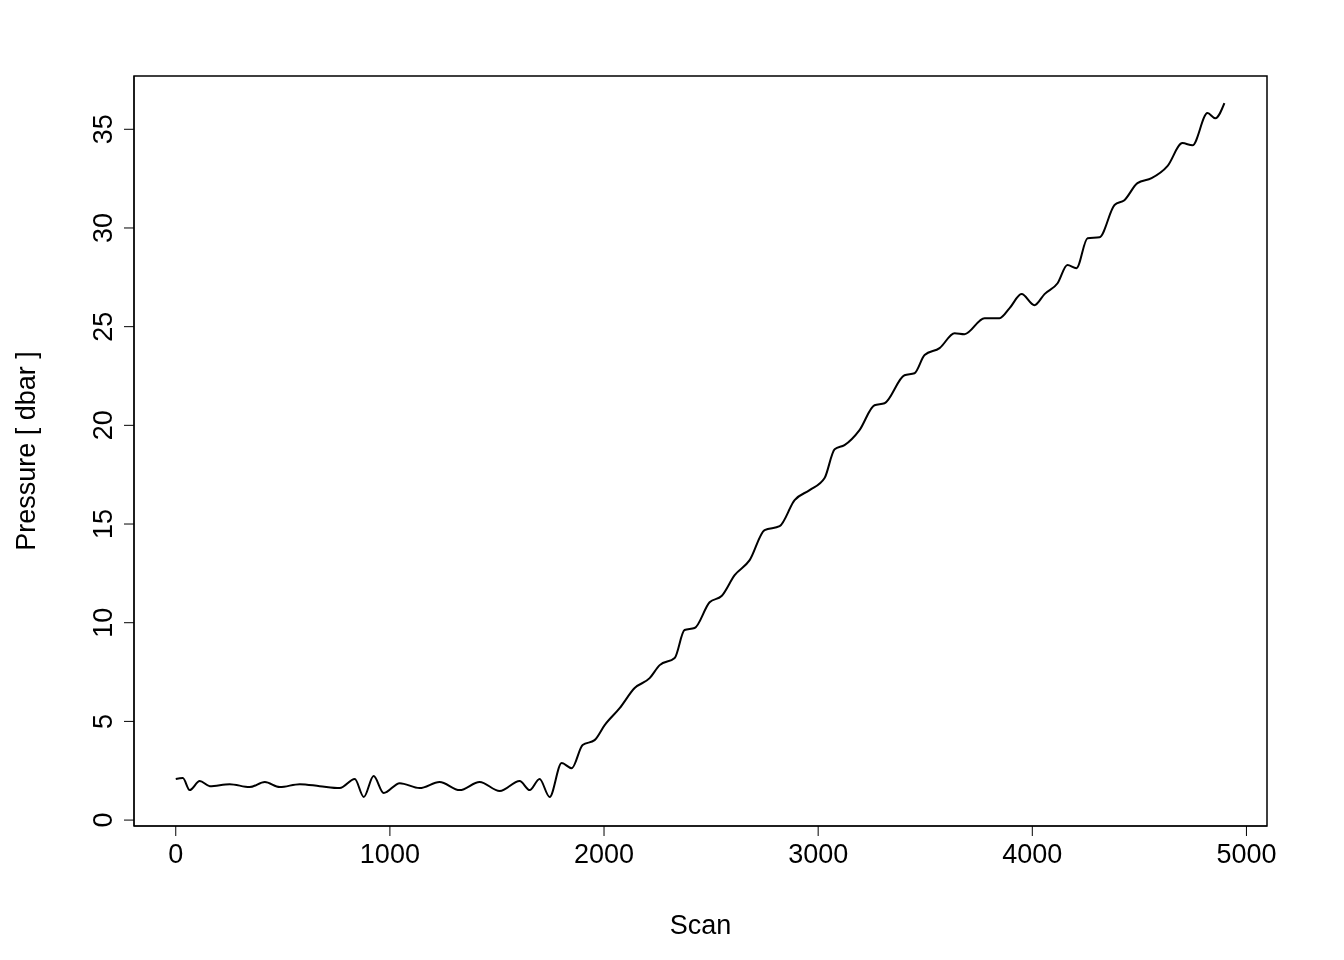 The height and width of the screenshot is (960, 1344). Describe the element at coordinates (604, 854) in the screenshot. I see `x-tick-label: 2000` at that location.